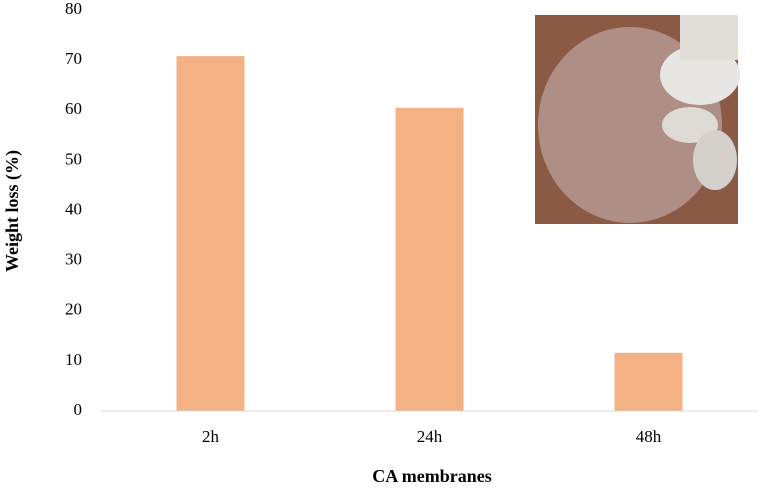 The width and height of the screenshot is (762, 489). Describe the element at coordinates (432, 476) in the screenshot. I see `x-axis-label: CA membranes` at that location.